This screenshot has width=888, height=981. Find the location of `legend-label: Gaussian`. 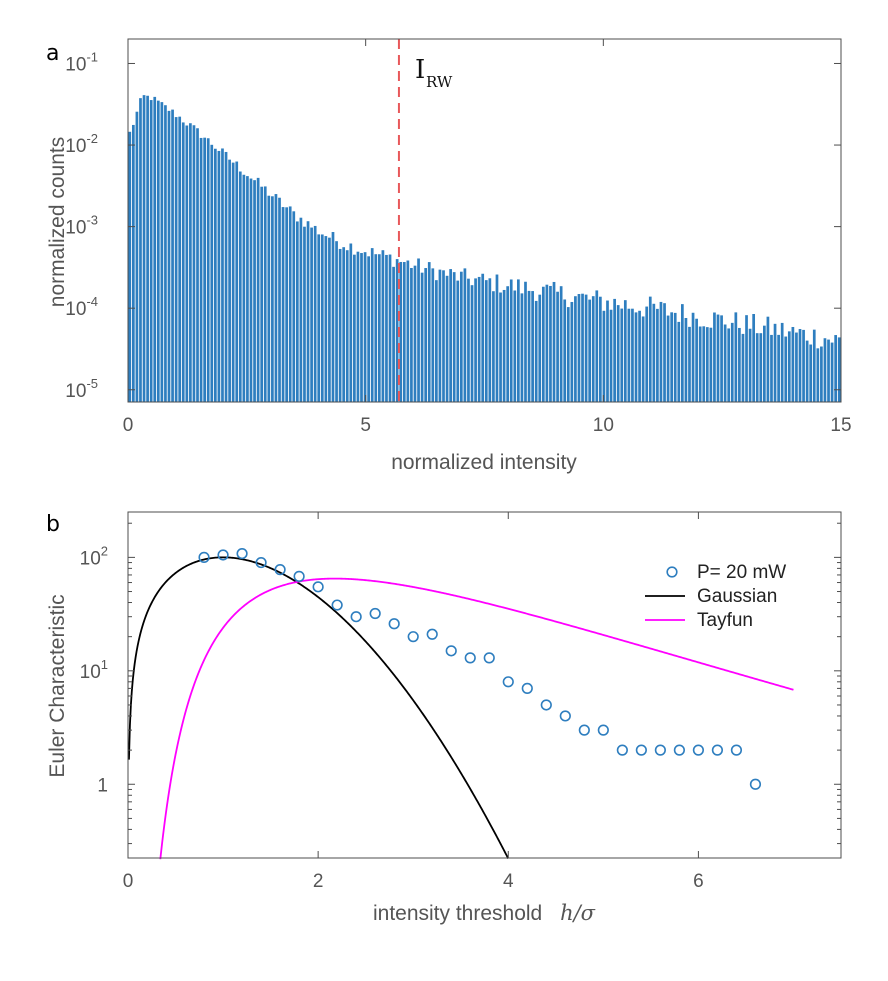

legend-label: Gaussian is located at coordinates (737, 596).